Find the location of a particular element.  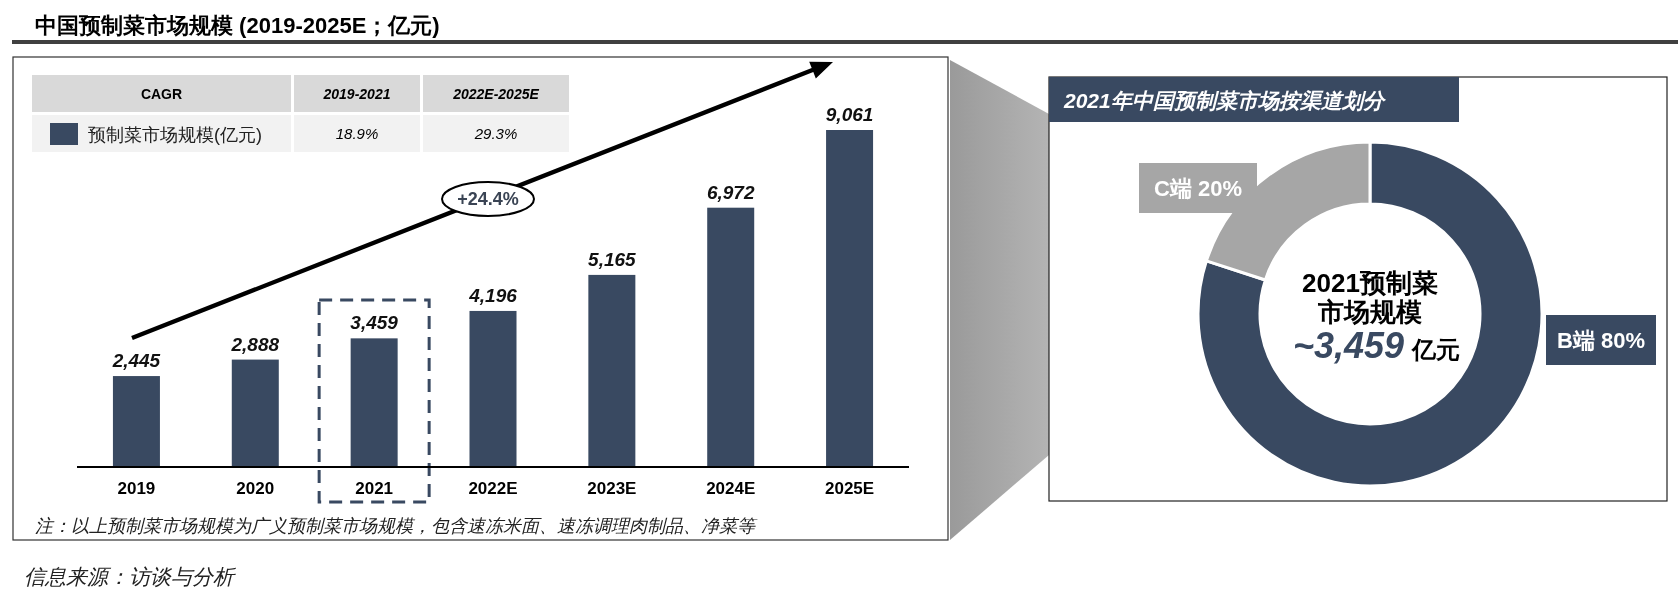

text: CAGR is located at coordinates (161, 94).